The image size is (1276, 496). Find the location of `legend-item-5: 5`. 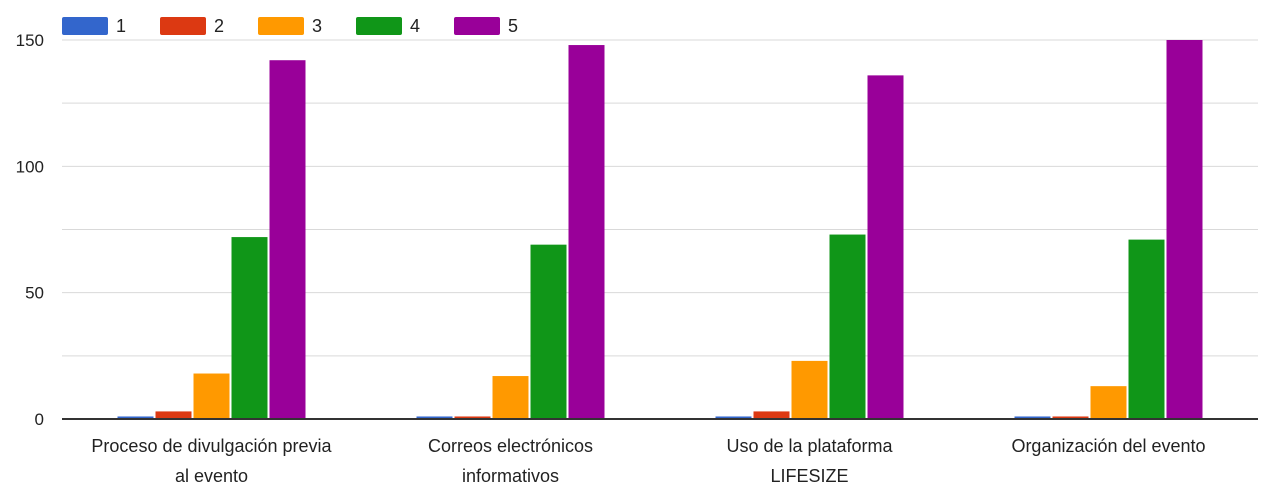

legend-item-5: 5 is located at coordinates (486, 26).